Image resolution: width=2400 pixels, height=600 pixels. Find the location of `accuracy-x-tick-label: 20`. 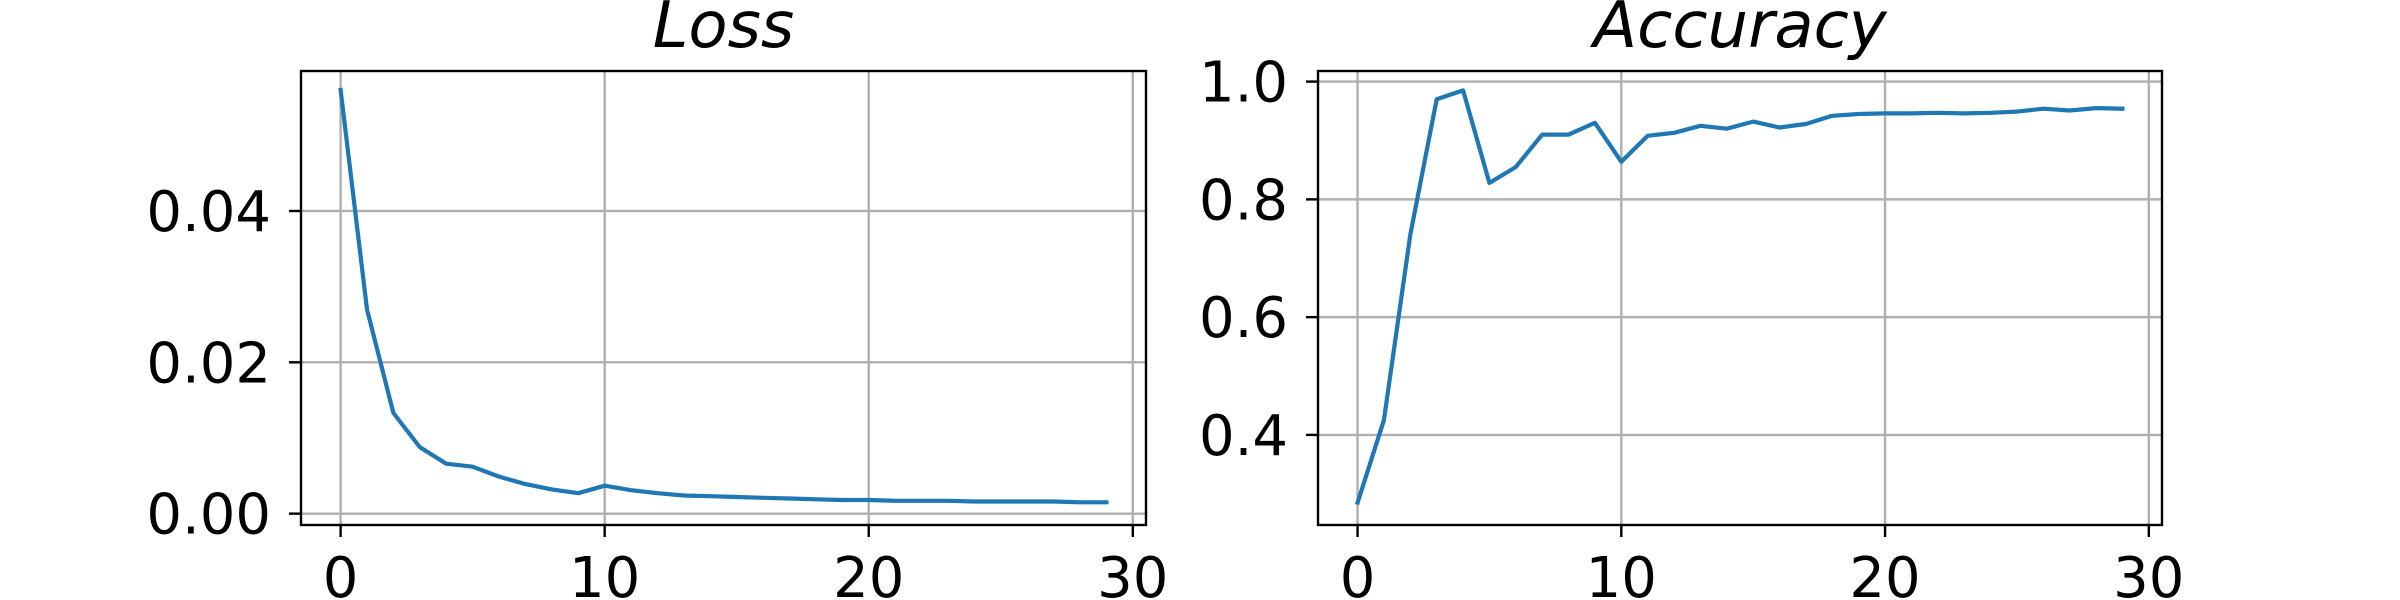

accuracy-x-tick-label: 20 is located at coordinates (1884, 573).